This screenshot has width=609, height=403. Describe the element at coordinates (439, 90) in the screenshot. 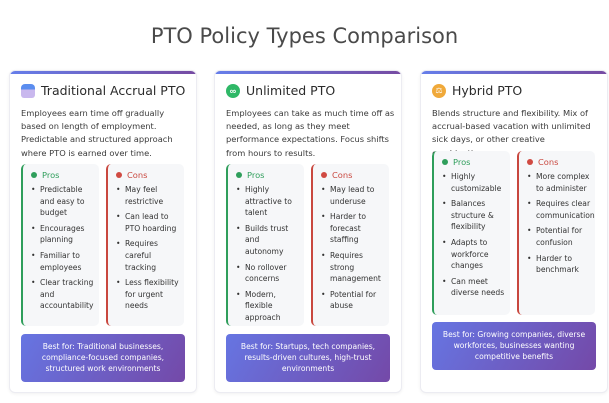

I see `balance-scale-icon: ⚖` at that location.